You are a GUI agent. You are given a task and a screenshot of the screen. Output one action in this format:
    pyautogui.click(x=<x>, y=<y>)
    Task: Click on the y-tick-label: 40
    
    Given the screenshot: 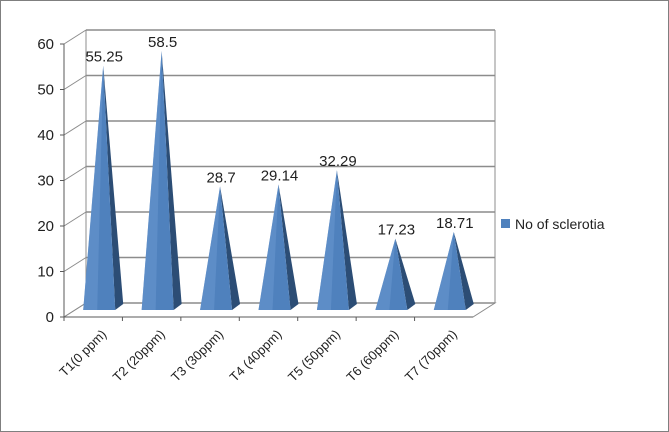 What is the action you would take?
    pyautogui.click(x=45, y=135)
    